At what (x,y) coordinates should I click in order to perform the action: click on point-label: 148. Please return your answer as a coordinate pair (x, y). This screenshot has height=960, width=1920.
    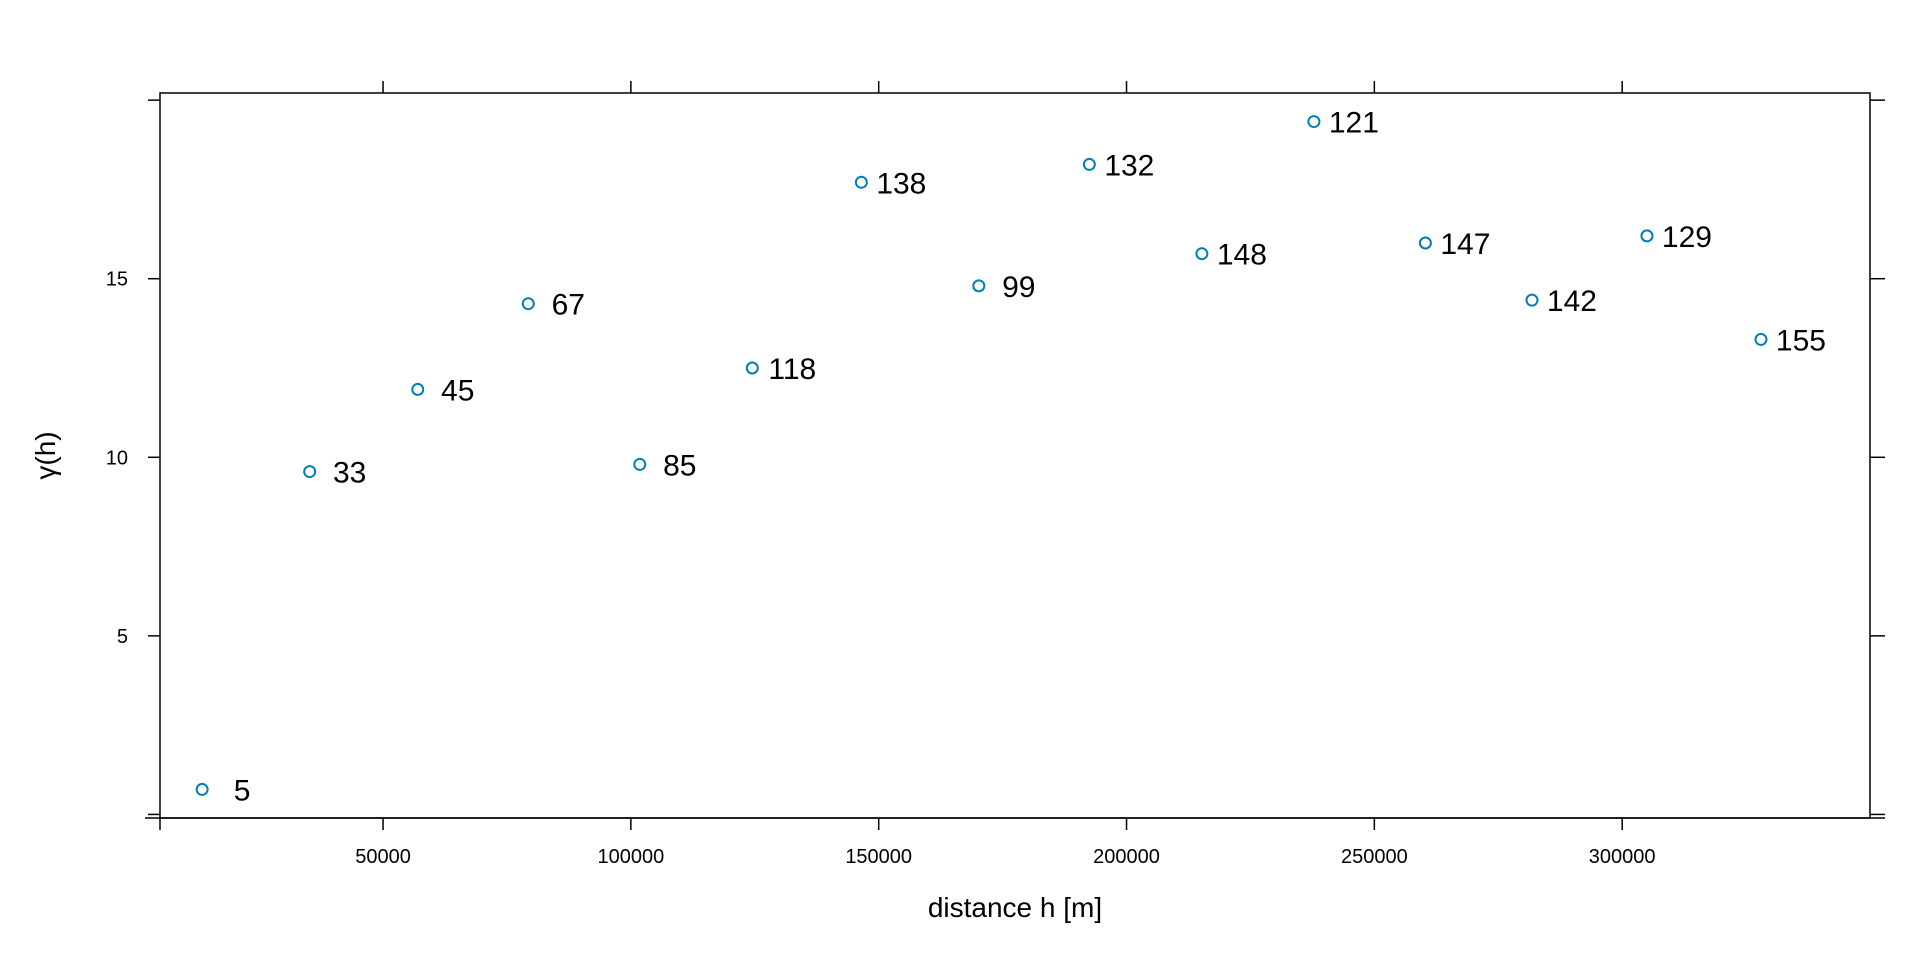
    Looking at the image, I should click on (1242, 255).